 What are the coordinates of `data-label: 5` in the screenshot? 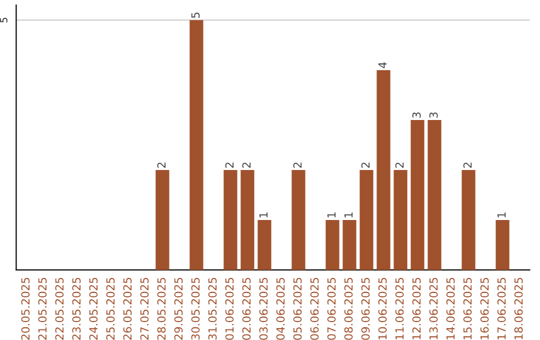 It's located at (195, 15).